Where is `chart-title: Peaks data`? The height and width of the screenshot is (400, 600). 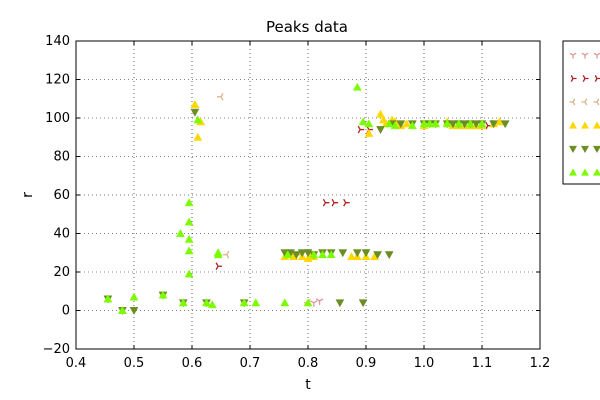 chart-title: Peaks data is located at coordinates (307, 27).